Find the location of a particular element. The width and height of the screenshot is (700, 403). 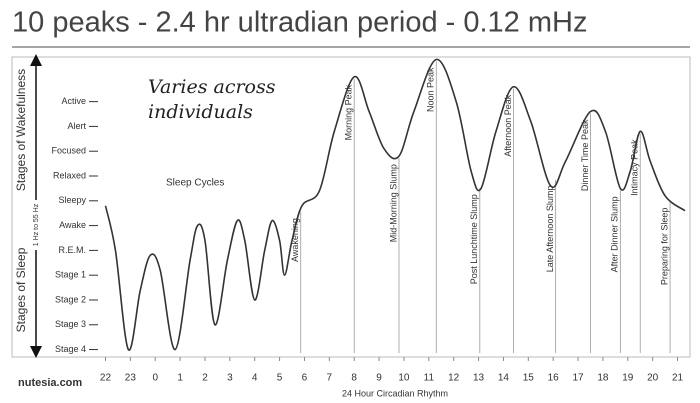

x-axis-label: 24 Hour Circadian Rhythm is located at coordinates (395, 393).